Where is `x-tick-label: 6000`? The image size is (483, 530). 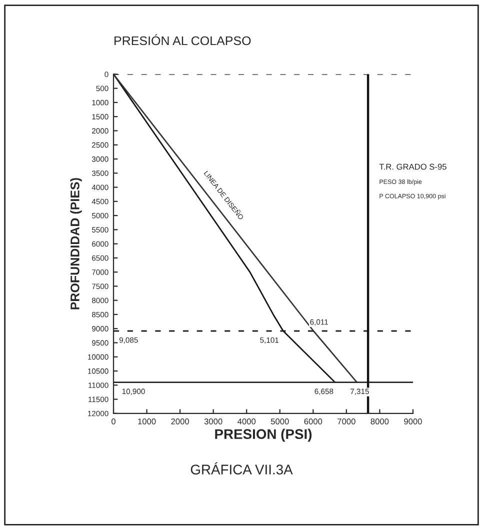 x-tick-label: 6000 is located at coordinates (313, 421).